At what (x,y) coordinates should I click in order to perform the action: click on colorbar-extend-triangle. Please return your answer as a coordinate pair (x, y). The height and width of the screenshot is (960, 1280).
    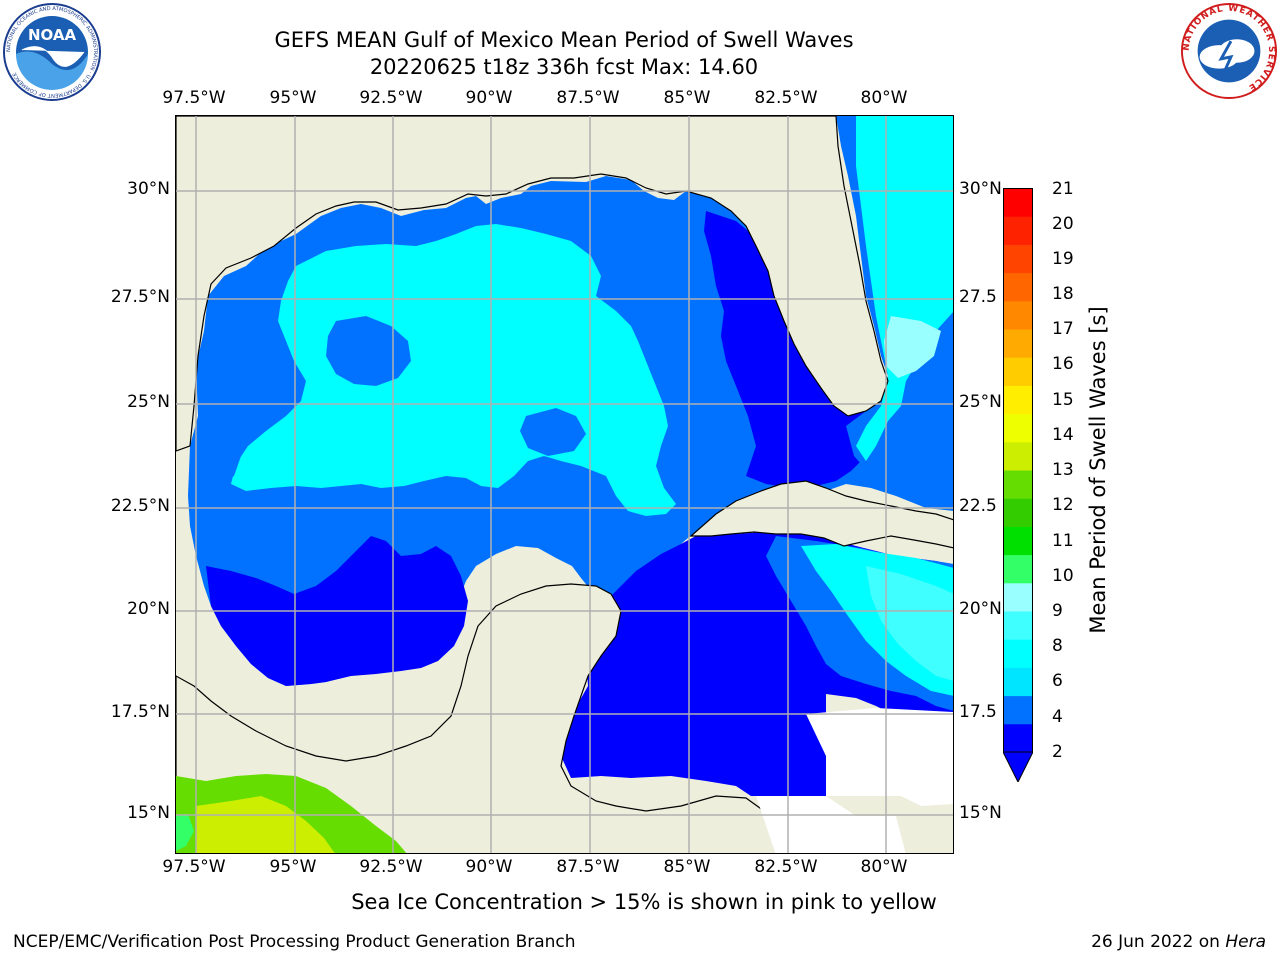
    Looking at the image, I should click on (1018, 766).